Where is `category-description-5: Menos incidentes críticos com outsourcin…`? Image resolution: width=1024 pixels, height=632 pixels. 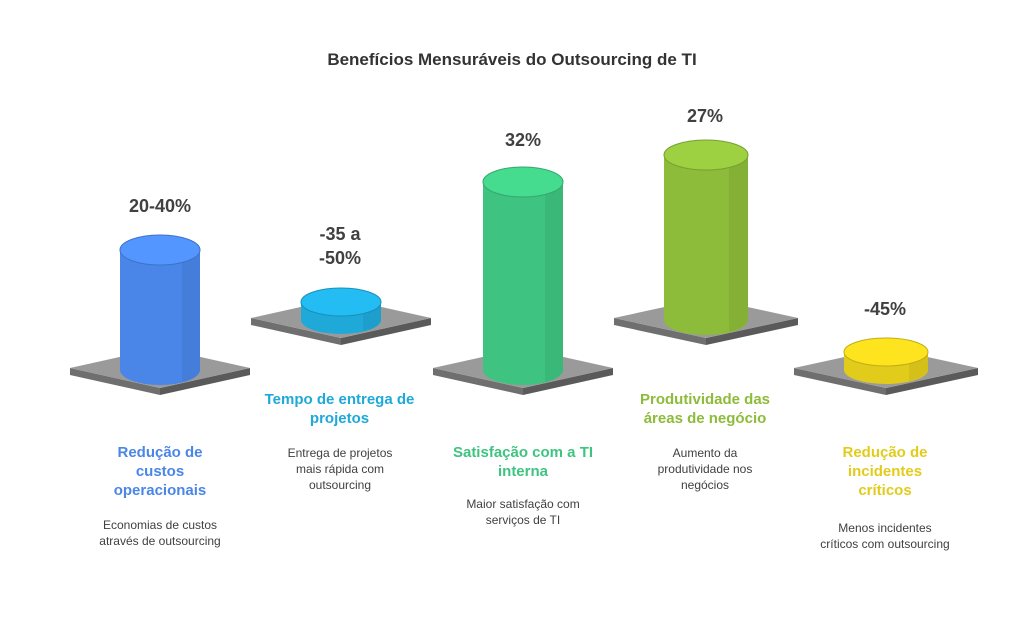
category-description-5: Menos incidentes críticos com outsourcin… is located at coordinates (885, 536).